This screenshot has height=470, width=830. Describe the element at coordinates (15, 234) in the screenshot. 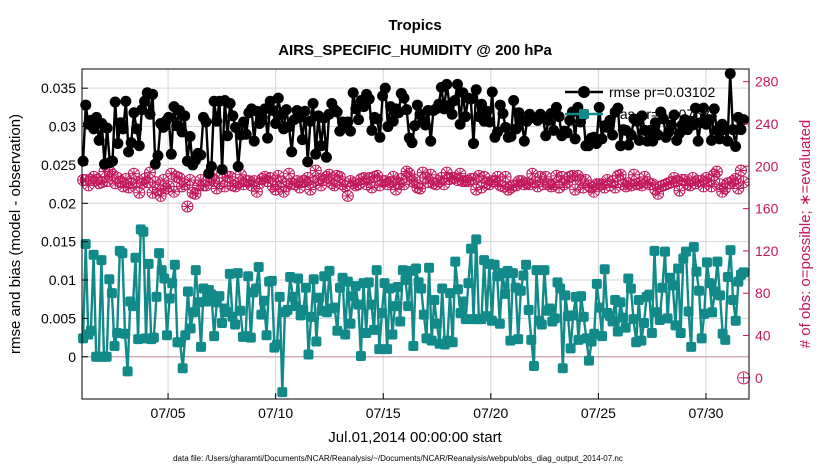

I see `y-axis-label: rmse and bias (model - observation)` at that location.